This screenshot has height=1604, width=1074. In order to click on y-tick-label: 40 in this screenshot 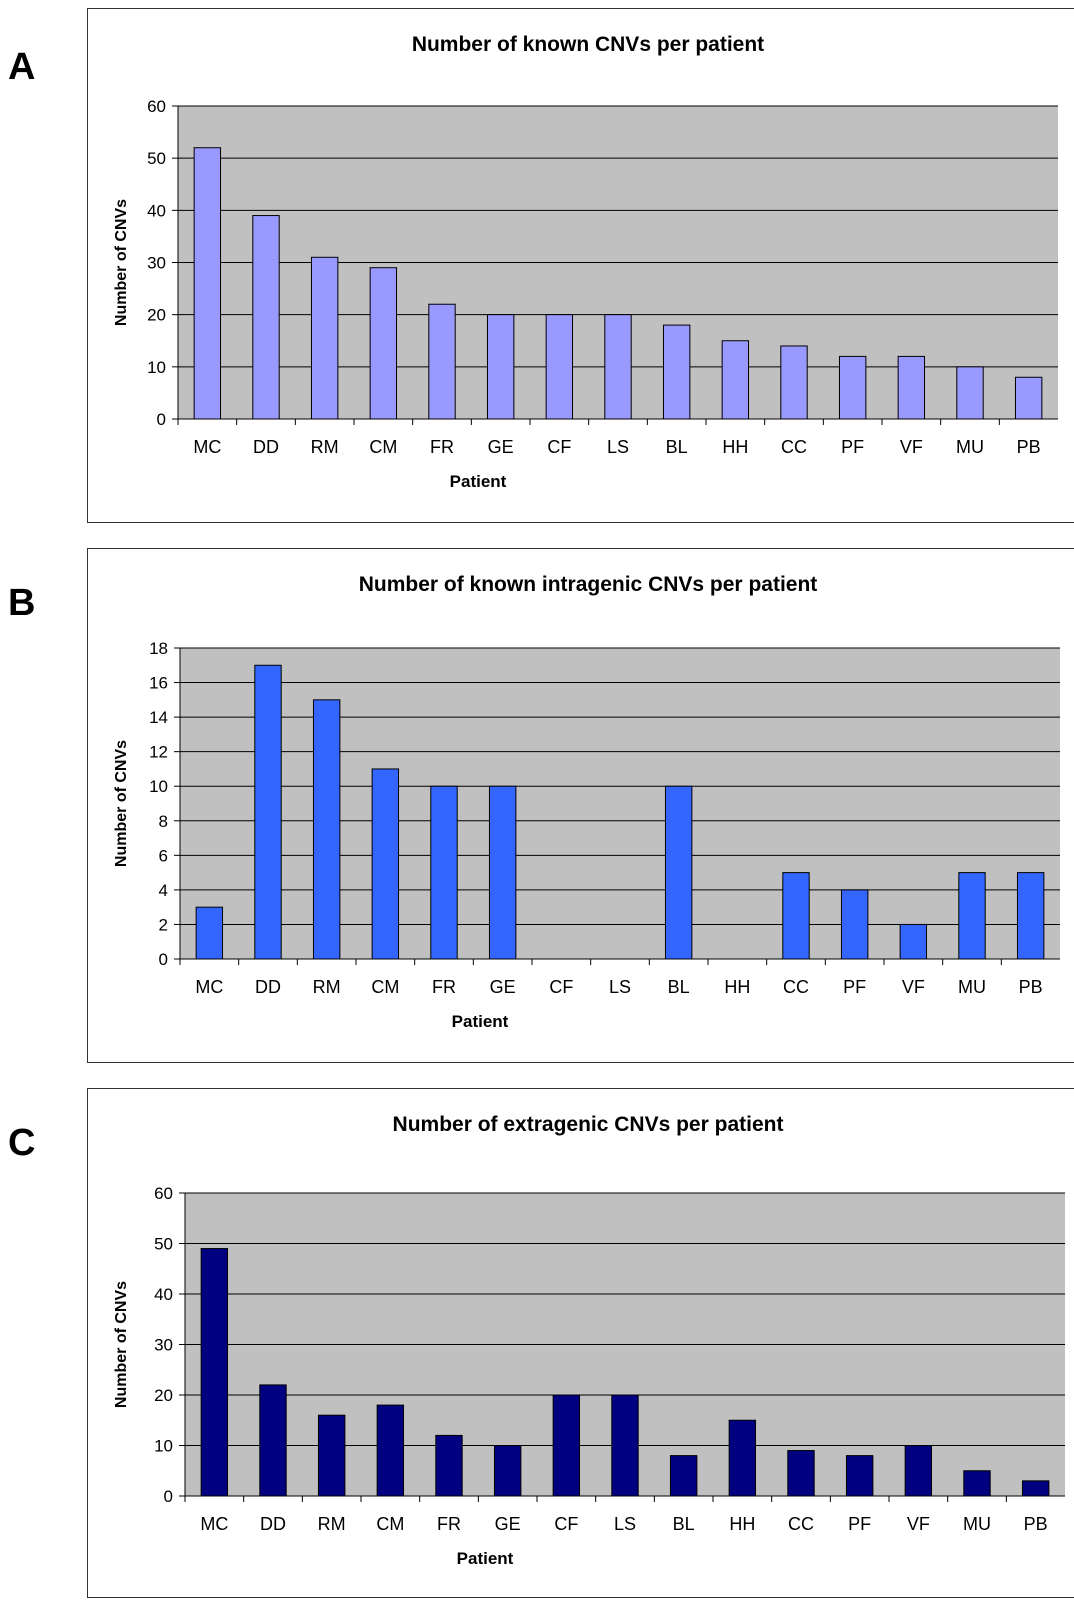, I will do `click(163, 1294)`.